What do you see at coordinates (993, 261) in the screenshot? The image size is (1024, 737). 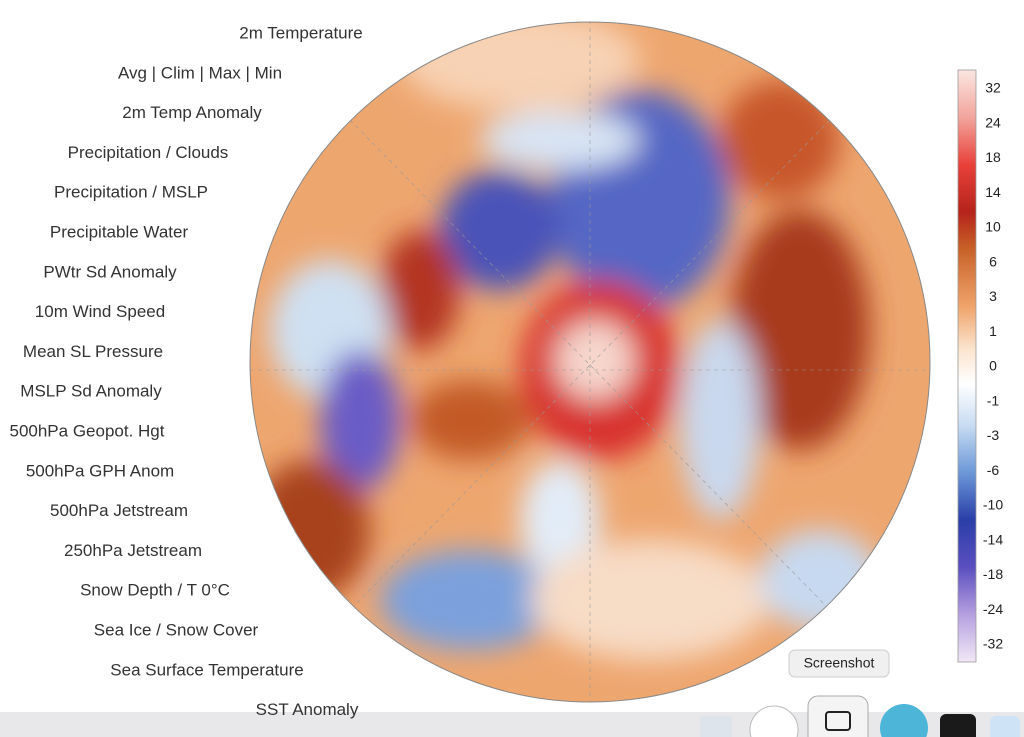 I see `colorbar-label: 6` at bounding box center [993, 261].